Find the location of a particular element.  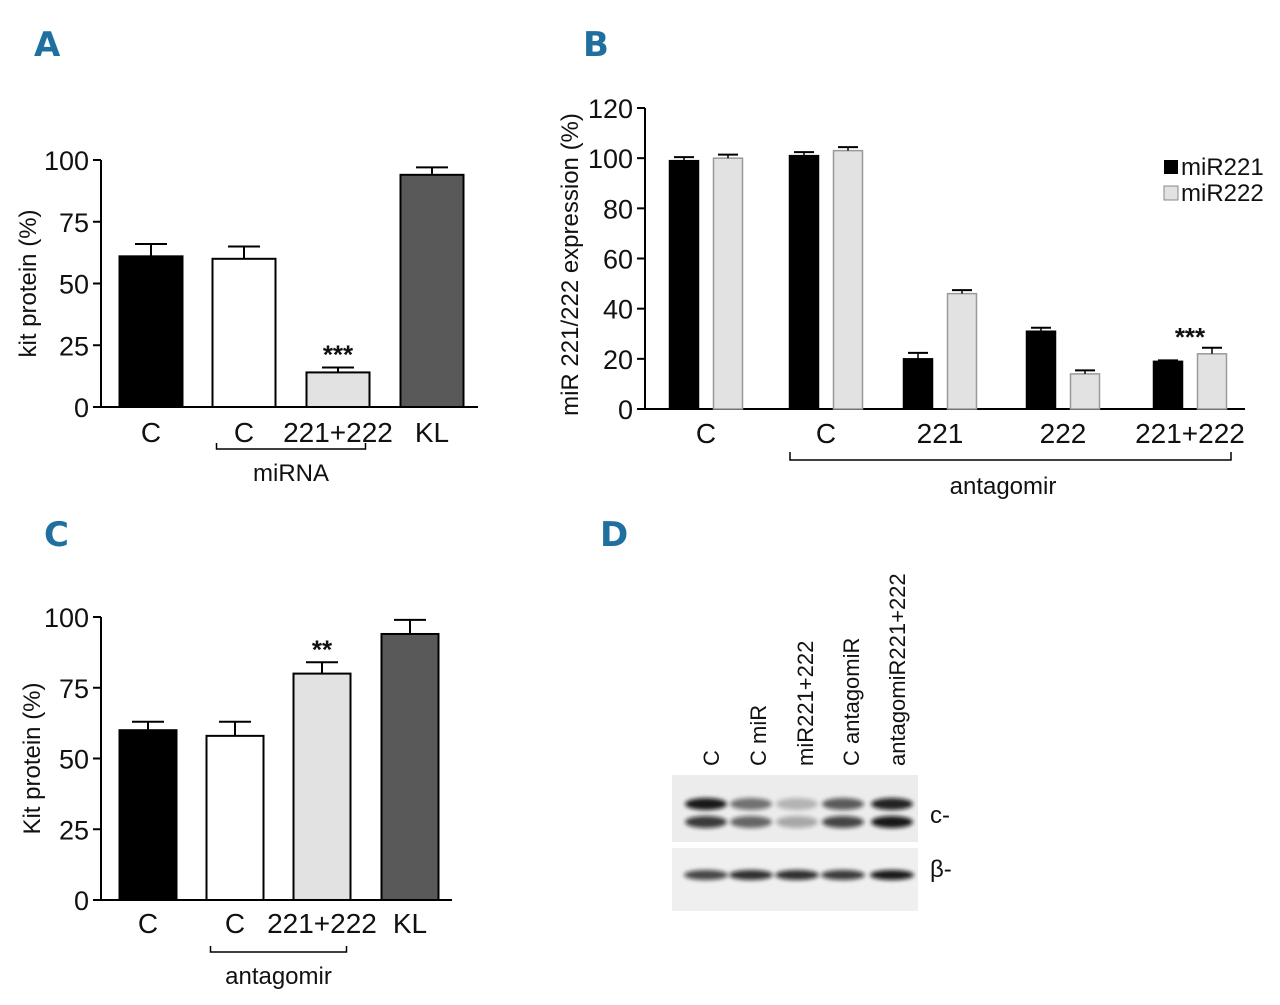

y-tick-label: 40 is located at coordinates (618, 310).